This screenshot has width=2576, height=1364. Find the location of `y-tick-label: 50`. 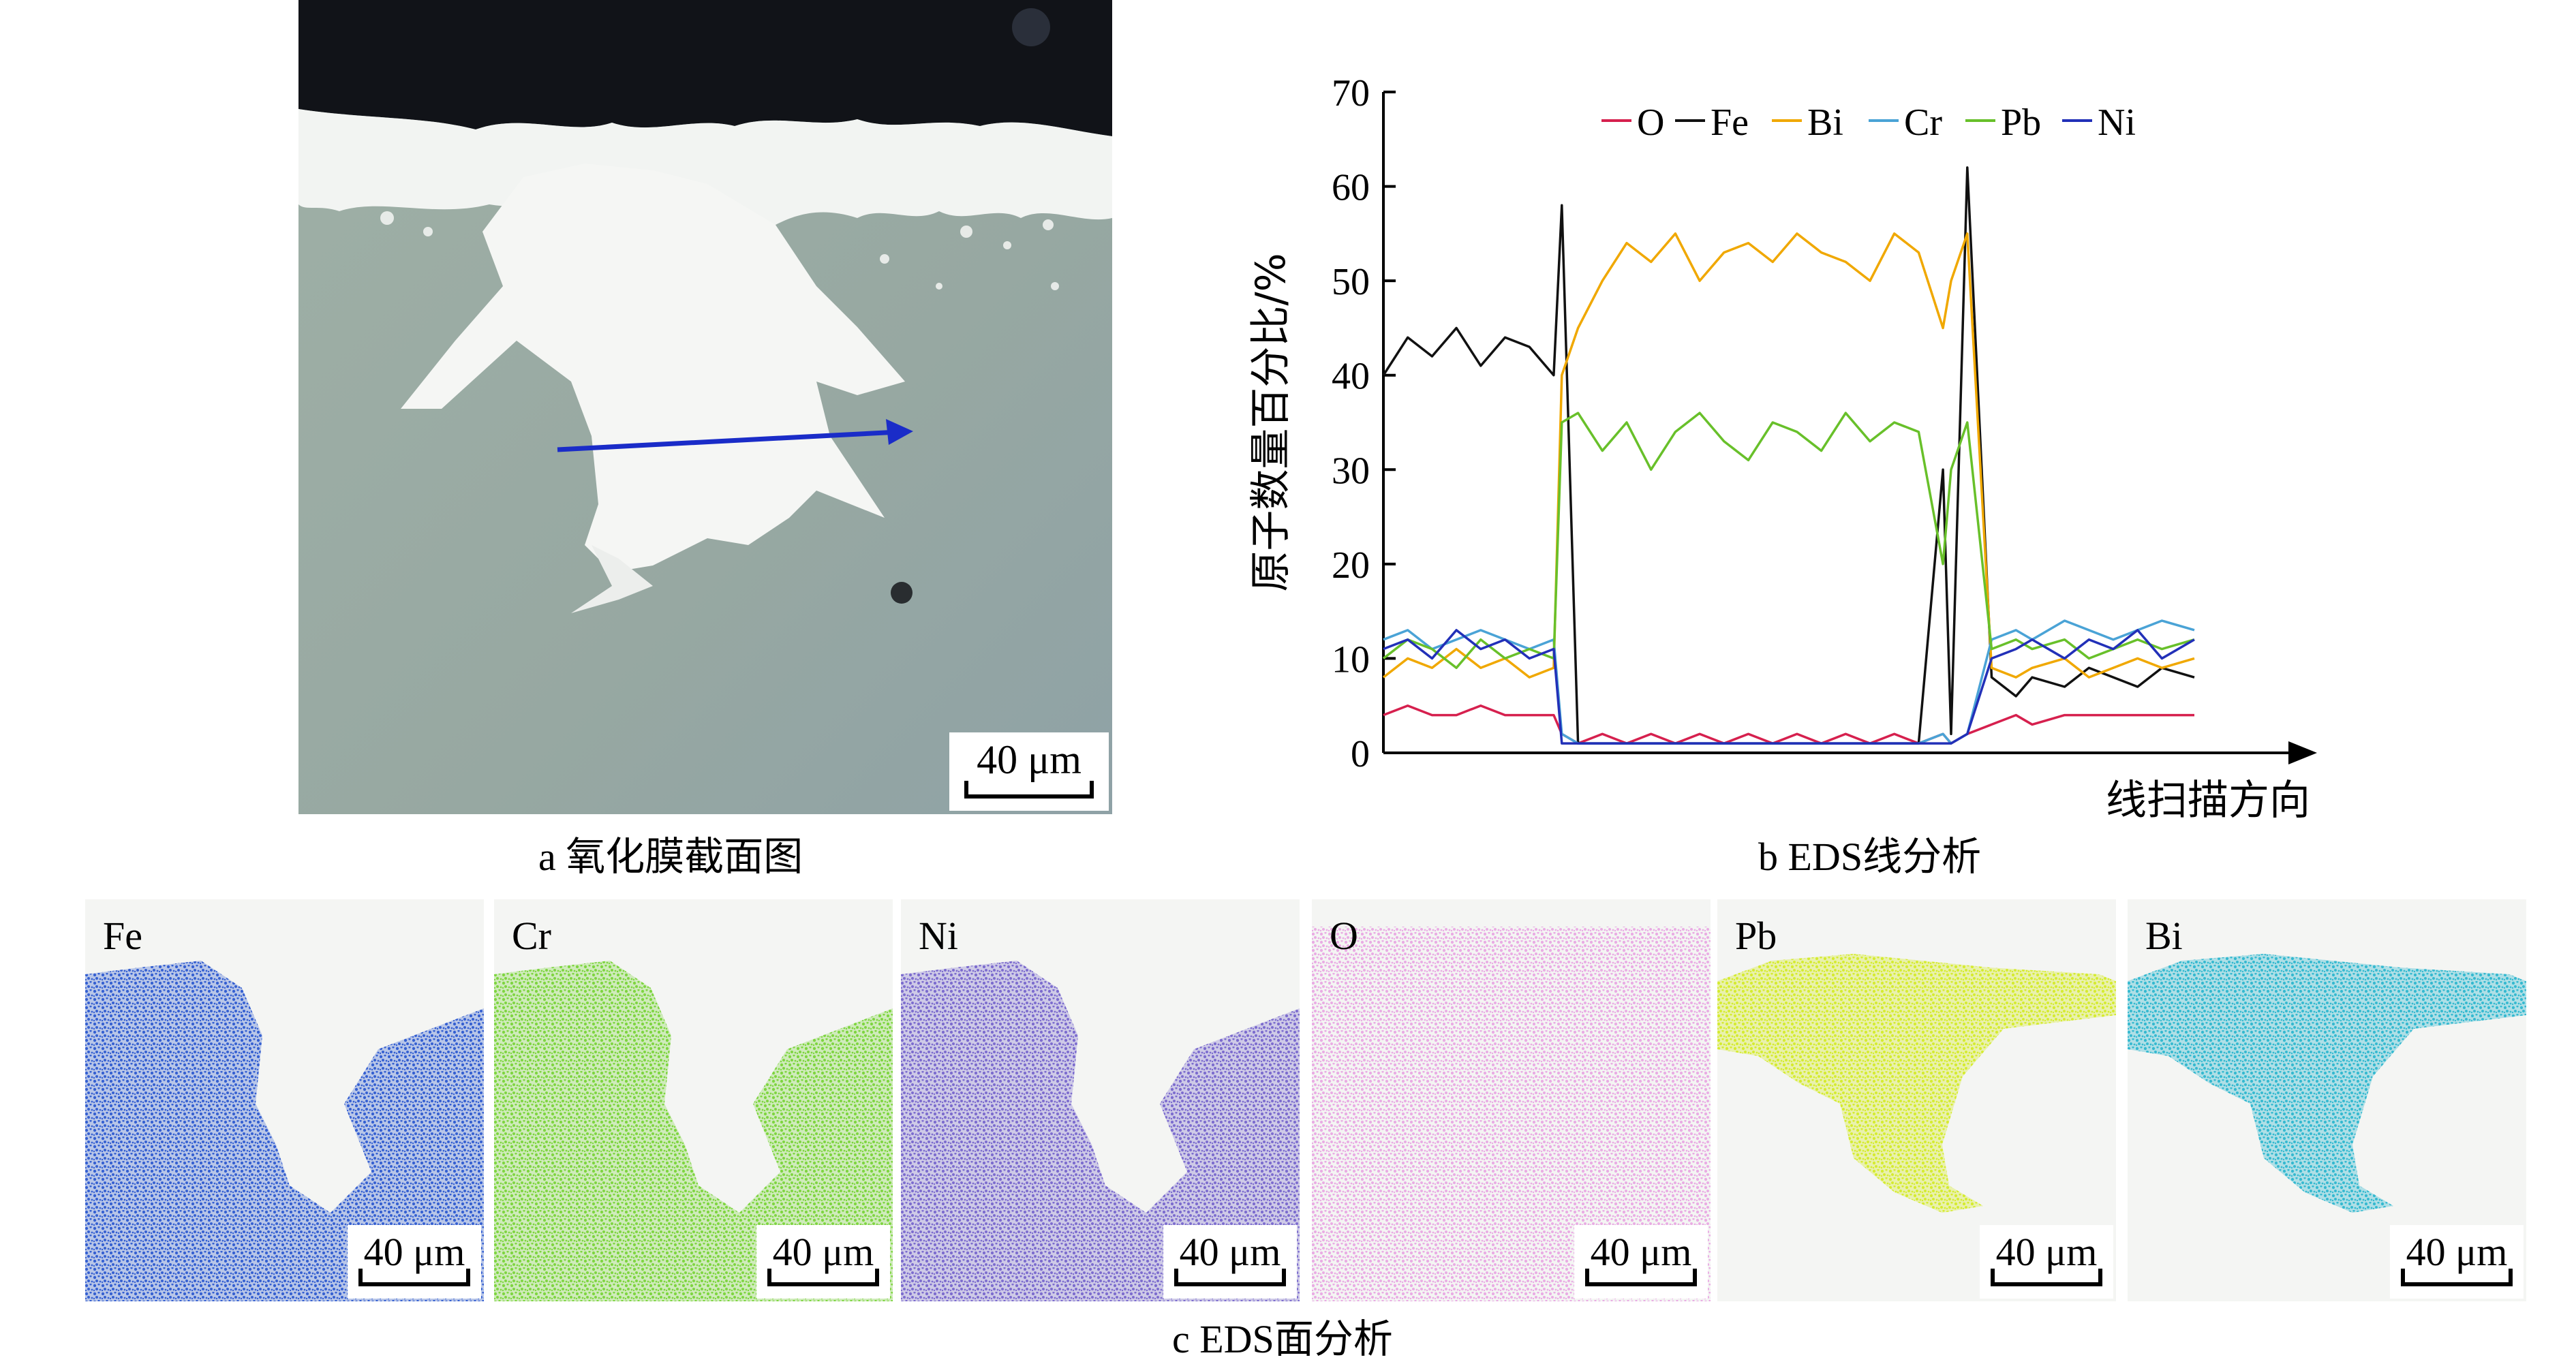

y-tick-label: 50 is located at coordinates (1351, 282).